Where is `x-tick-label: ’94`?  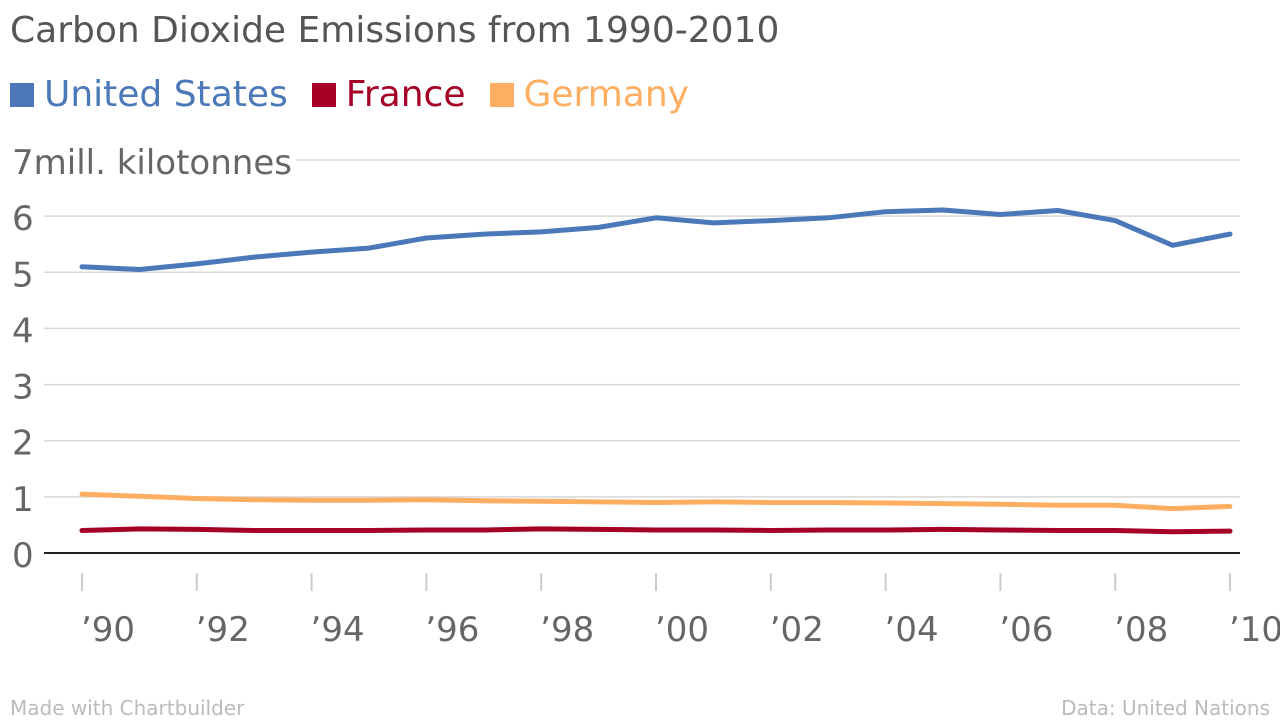
x-tick-label: ’94 is located at coordinates (338, 630).